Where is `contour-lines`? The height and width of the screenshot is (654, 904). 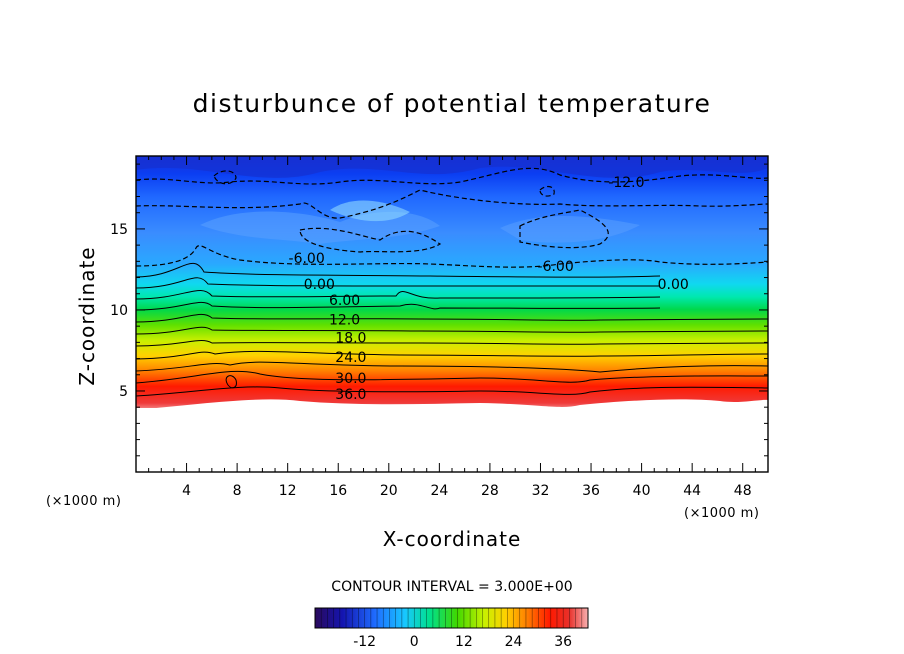
contour-lines is located at coordinates (452, 329).